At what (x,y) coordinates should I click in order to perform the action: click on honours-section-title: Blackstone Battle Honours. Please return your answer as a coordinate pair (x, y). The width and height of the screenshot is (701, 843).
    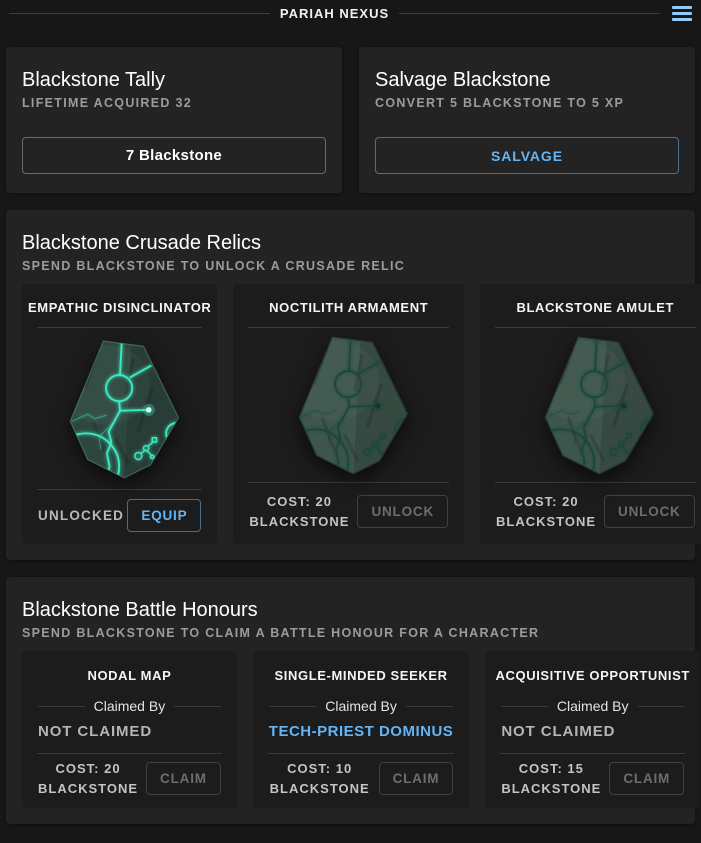
    Looking at the image, I should click on (140, 610).